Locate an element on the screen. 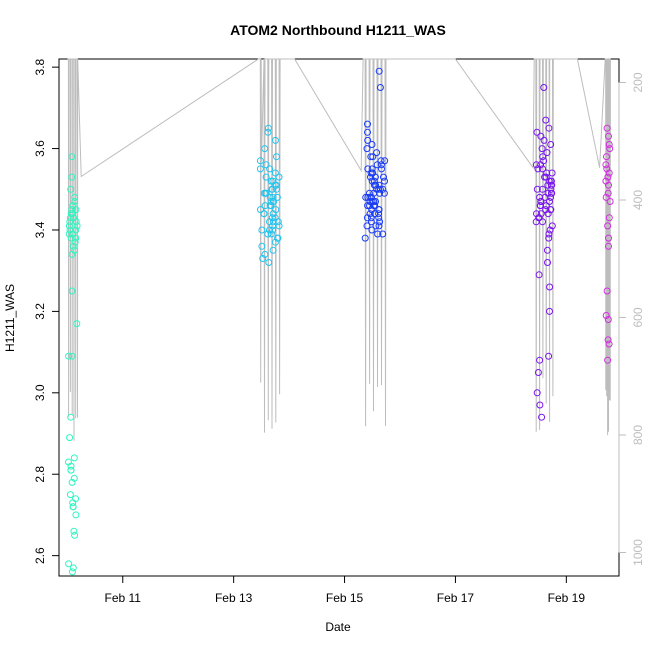 The height and width of the screenshot is (650, 650). y-tick-label: 3.0 is located at coordinates (40, 392).